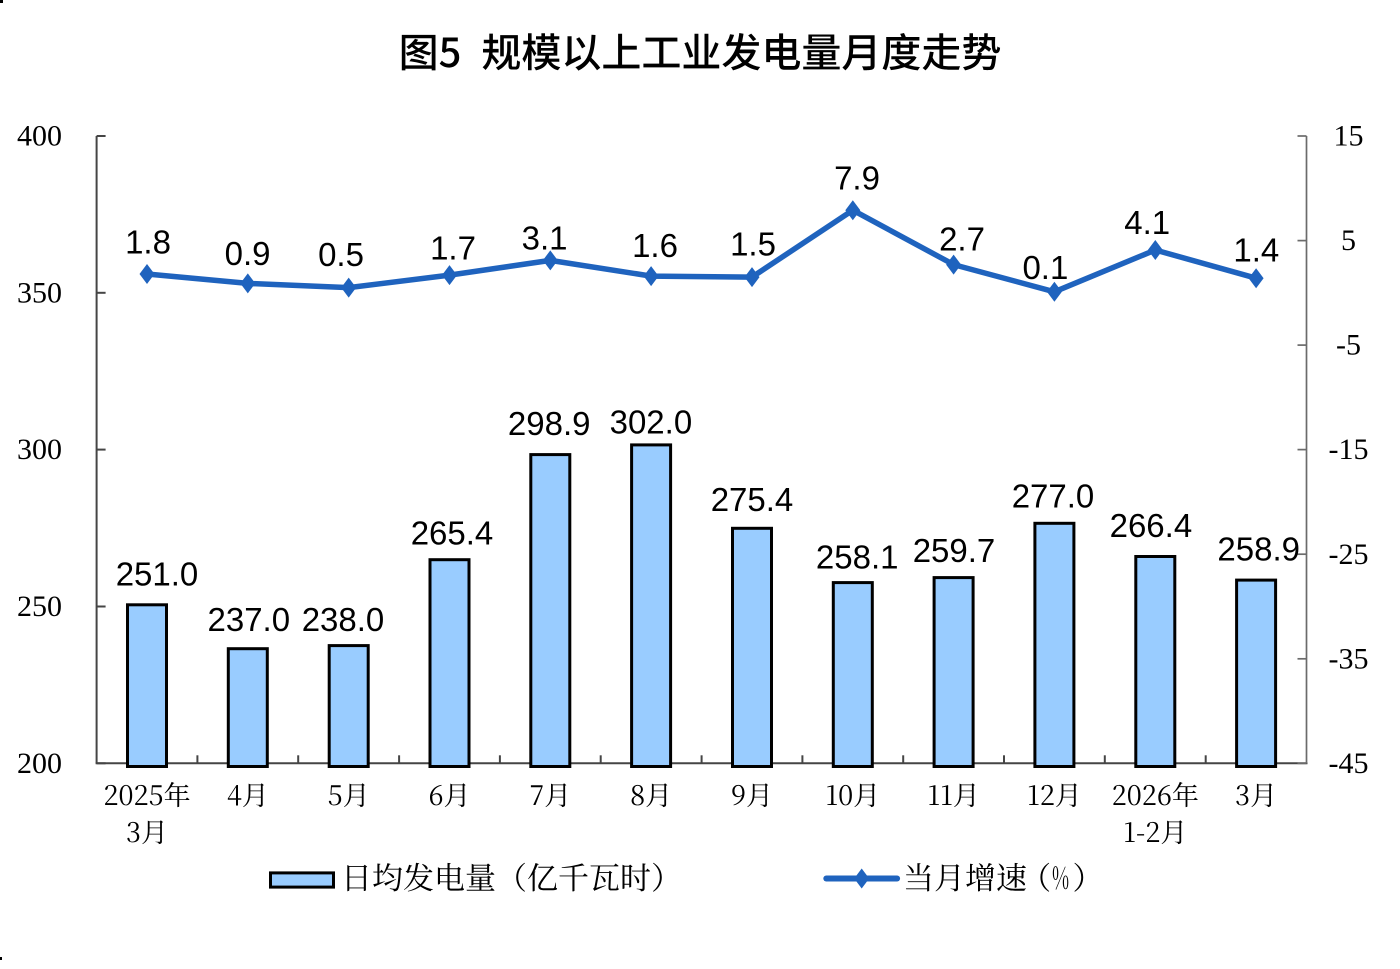 This screenshot has width=1400, height=969. What do you see at coordinates (1348, 345) in the screenshot?
I see `svg-text: -5` at bounding box center [1348, 345].